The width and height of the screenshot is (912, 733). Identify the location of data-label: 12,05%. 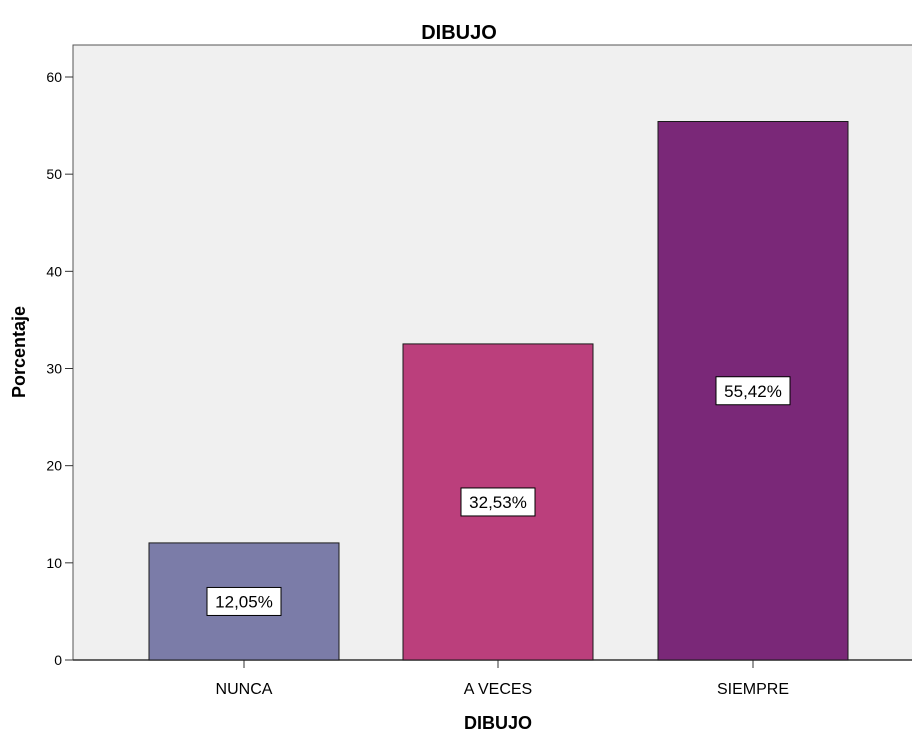
(244, 601).